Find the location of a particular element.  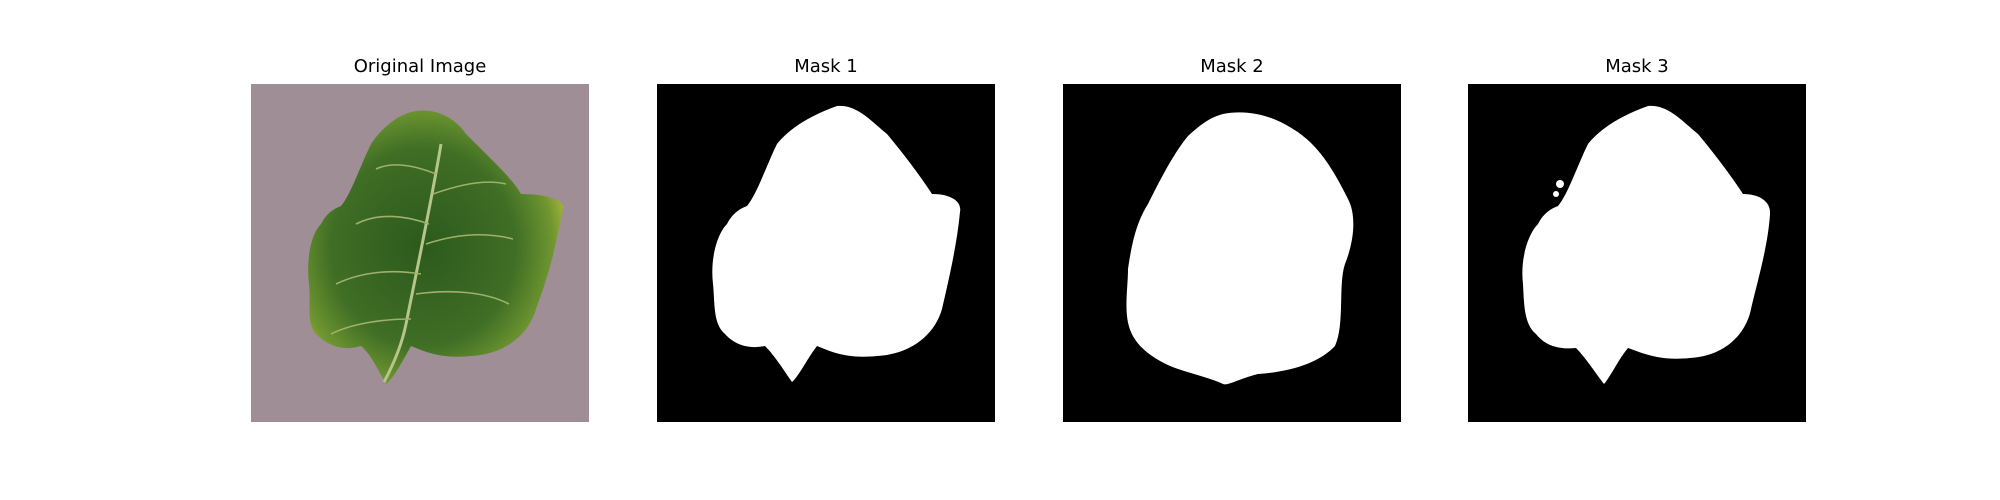

mask-3-image is located at coordinates (1637, 253).